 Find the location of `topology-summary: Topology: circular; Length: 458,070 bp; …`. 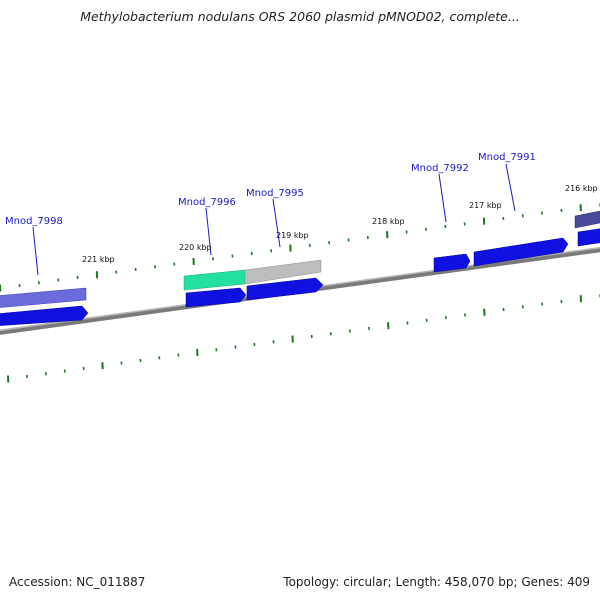

topology-summary: Topology: circular; Length: 458,070 bp; … is located at coordinates (436, 582).